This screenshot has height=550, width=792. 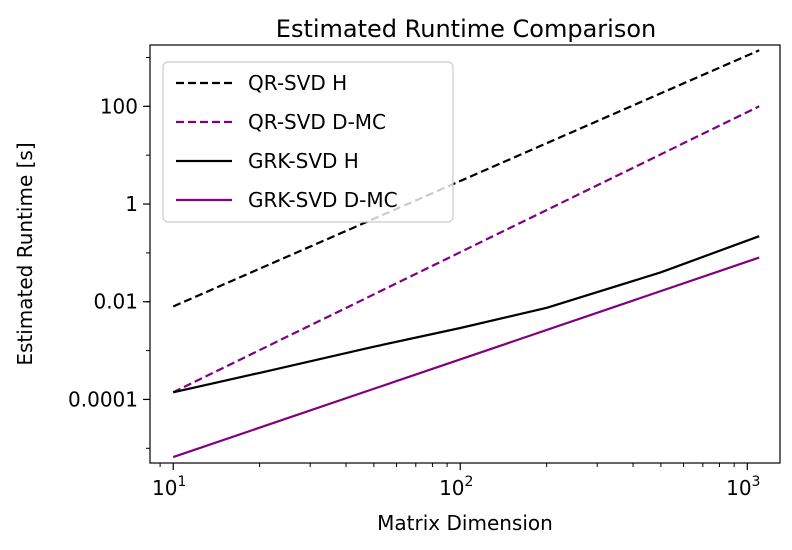 What do you see at coordinates (115, 302) in the screenshot?
I see `y-tick-label: 0.01` at bounding box center [115, 302].